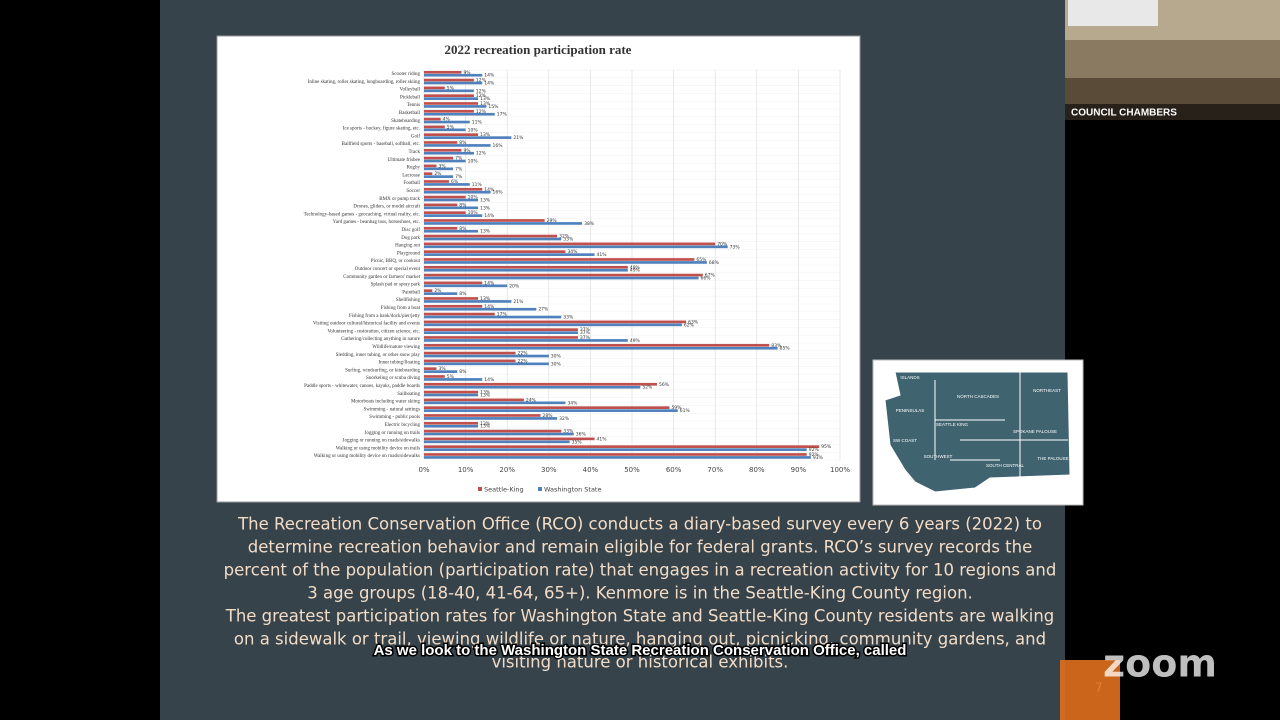 Image resolution: width=1280 pixels, height=720 pixels. What do you see at coordinates (404, 160) in the screenshot?
I see `category-label: Ultimate frisbee` at bounding box center [404, 160].